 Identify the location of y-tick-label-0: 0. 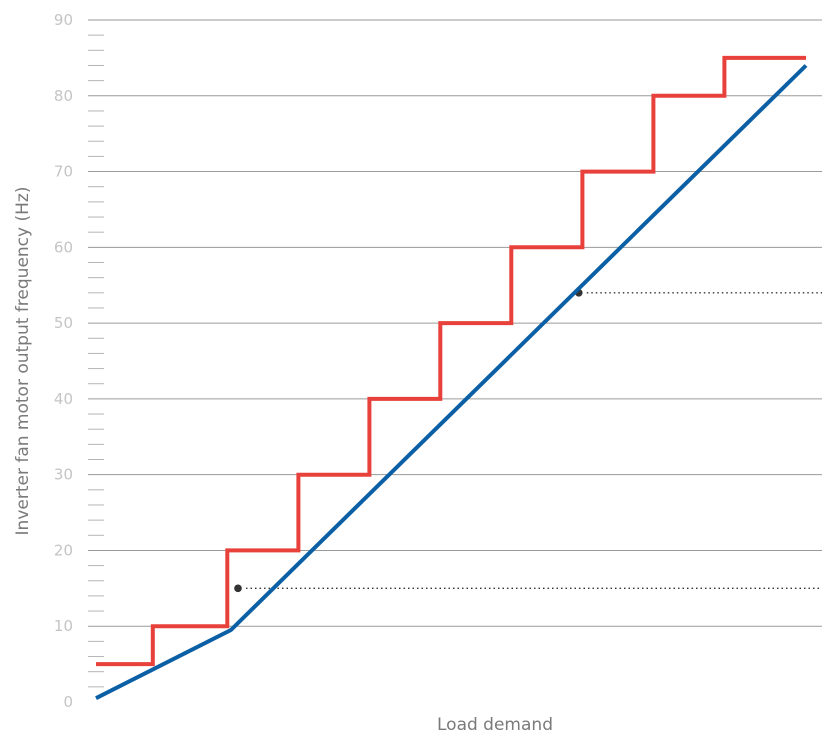
(68, 702).